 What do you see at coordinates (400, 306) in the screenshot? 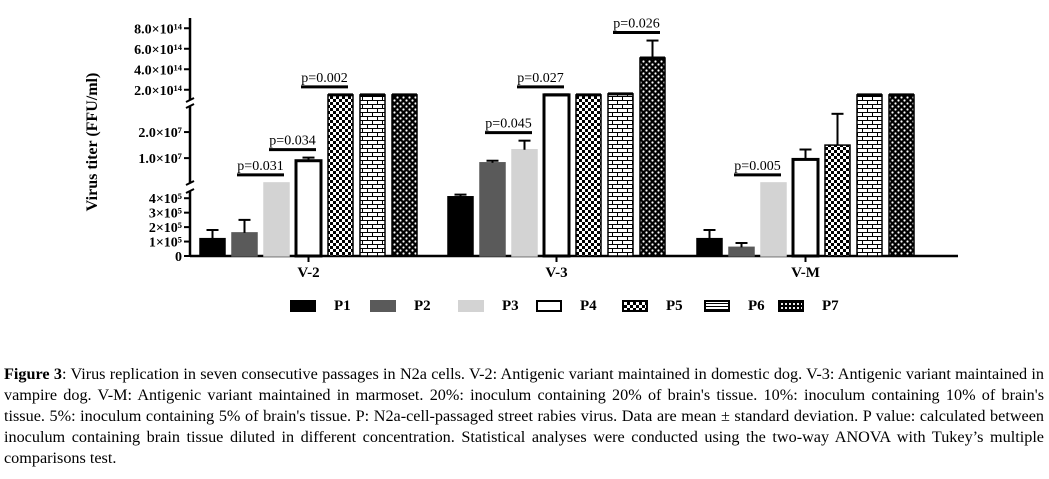
I see `legend-item-p2: P2` at bounding box center [400, 306].